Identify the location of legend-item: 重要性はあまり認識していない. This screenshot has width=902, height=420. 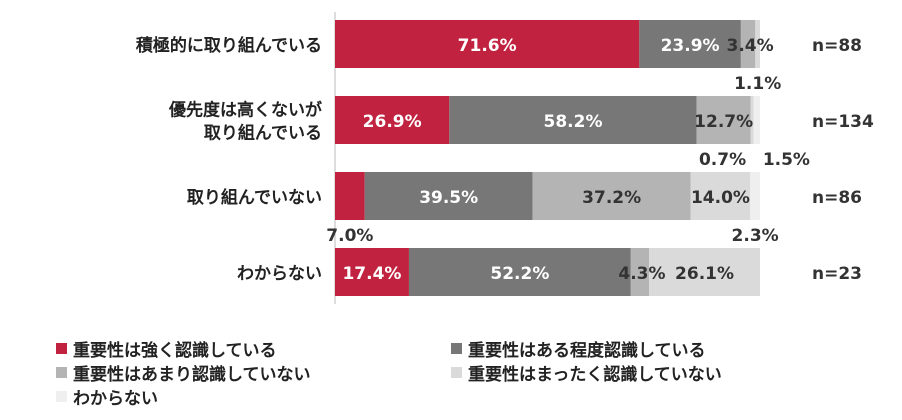
(183, 372).